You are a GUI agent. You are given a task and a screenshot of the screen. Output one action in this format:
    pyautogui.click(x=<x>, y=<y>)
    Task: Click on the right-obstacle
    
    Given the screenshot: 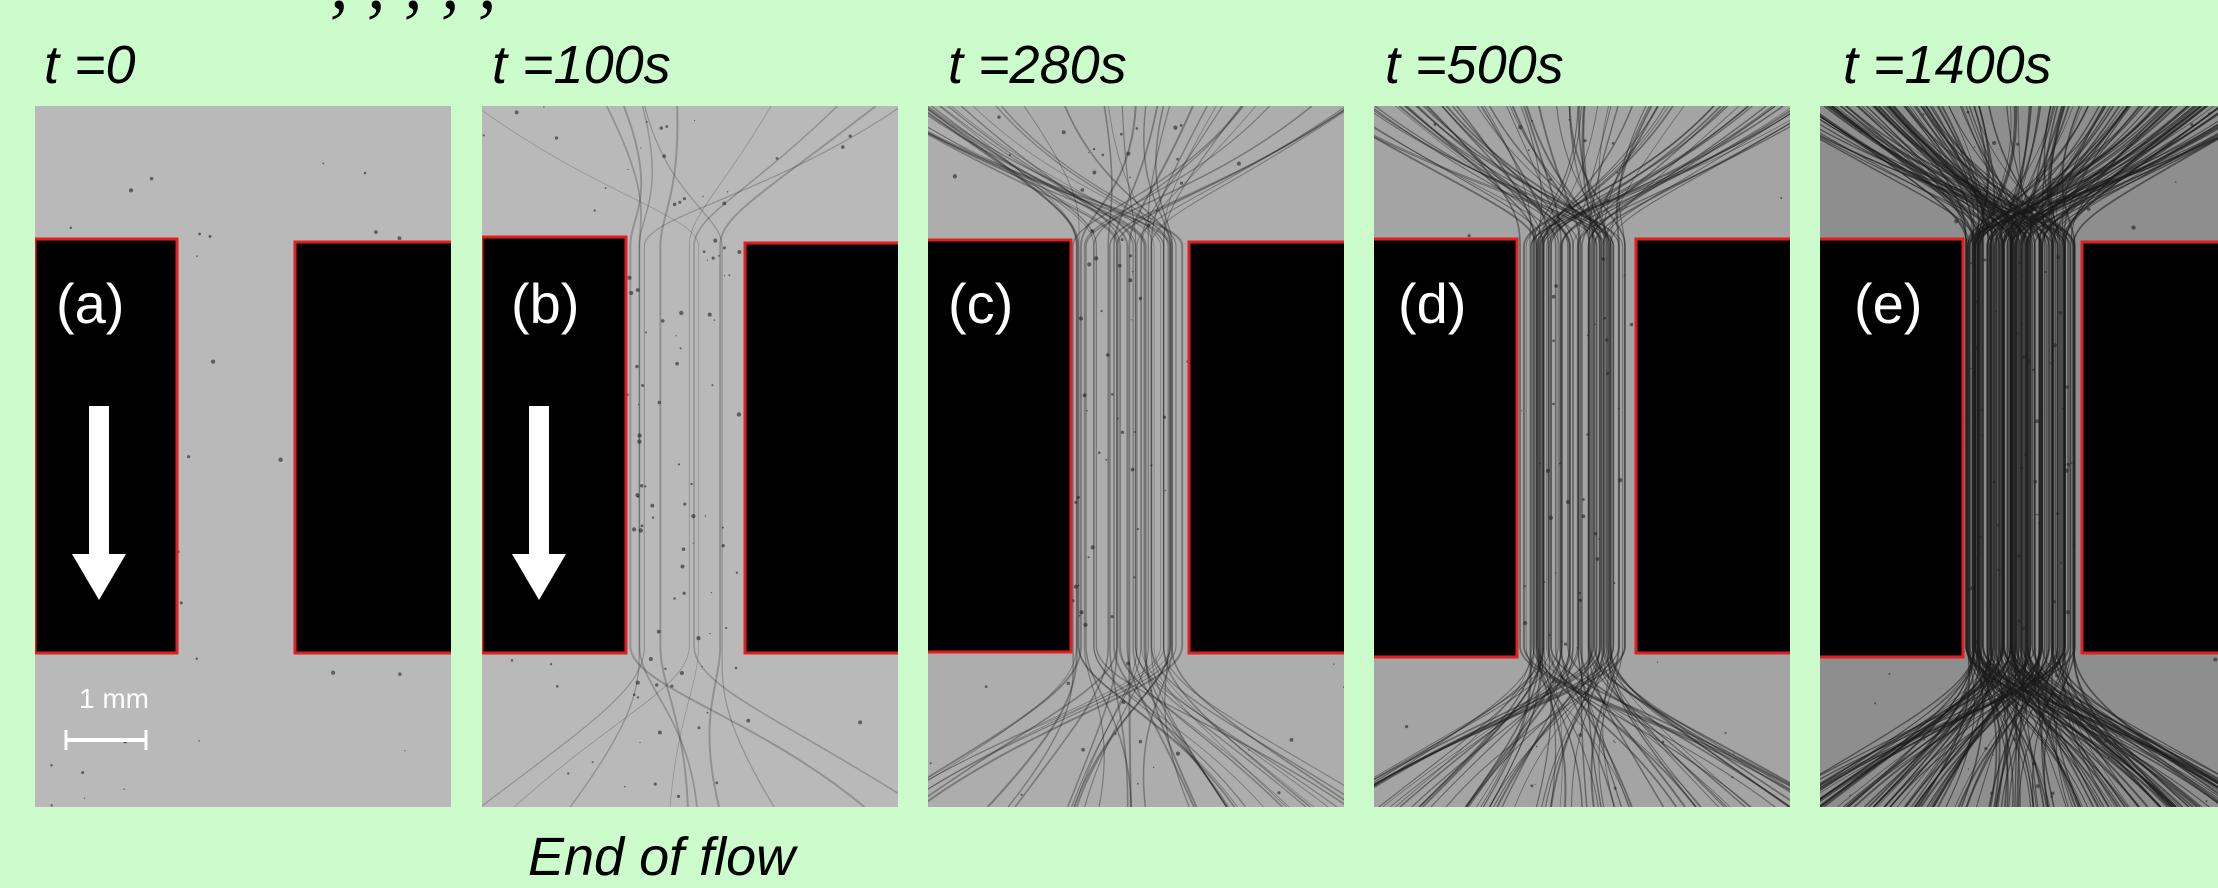 What is the action you would take?
    pyautogui.click(x=821, y=448)
    